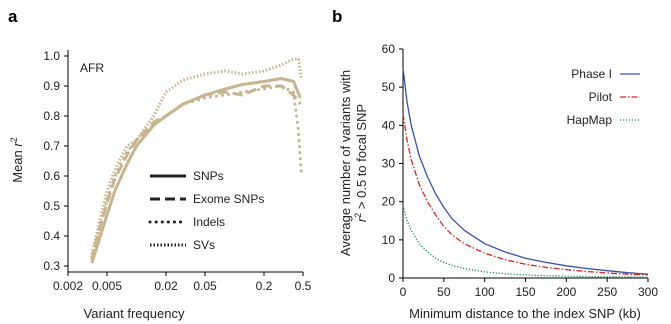  I want to click on panel-a-y-tick-label: 0.5, so click(51, 206).